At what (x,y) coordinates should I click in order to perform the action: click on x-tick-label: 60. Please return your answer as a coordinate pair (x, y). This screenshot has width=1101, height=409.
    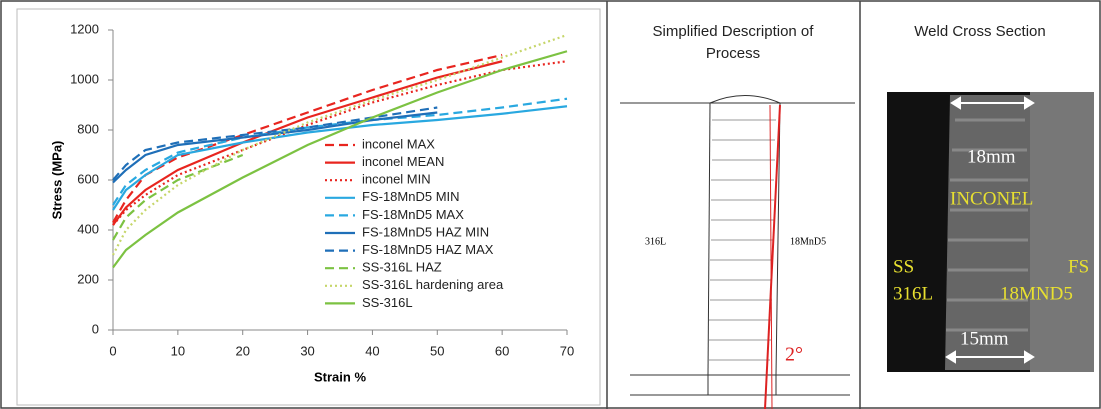
    Looking at the image, I should click on (502, 350).